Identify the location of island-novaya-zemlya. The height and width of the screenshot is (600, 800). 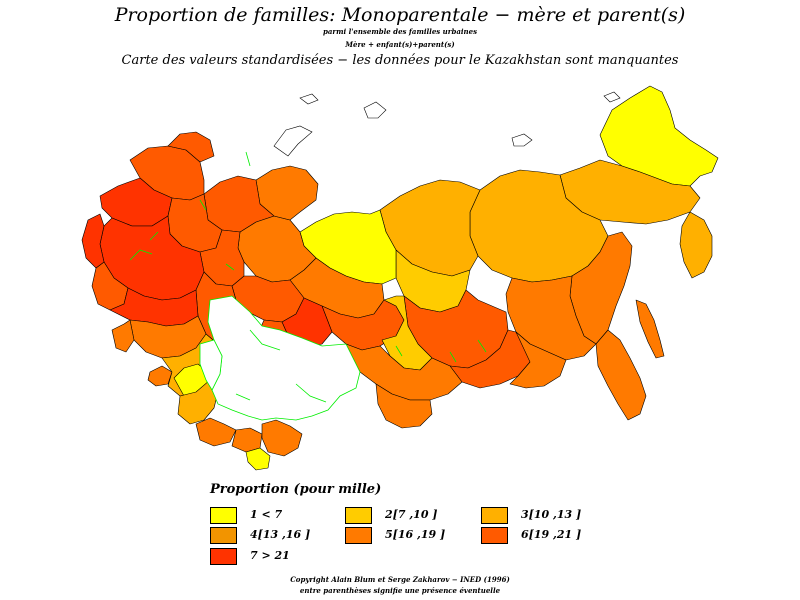
(293, 141).